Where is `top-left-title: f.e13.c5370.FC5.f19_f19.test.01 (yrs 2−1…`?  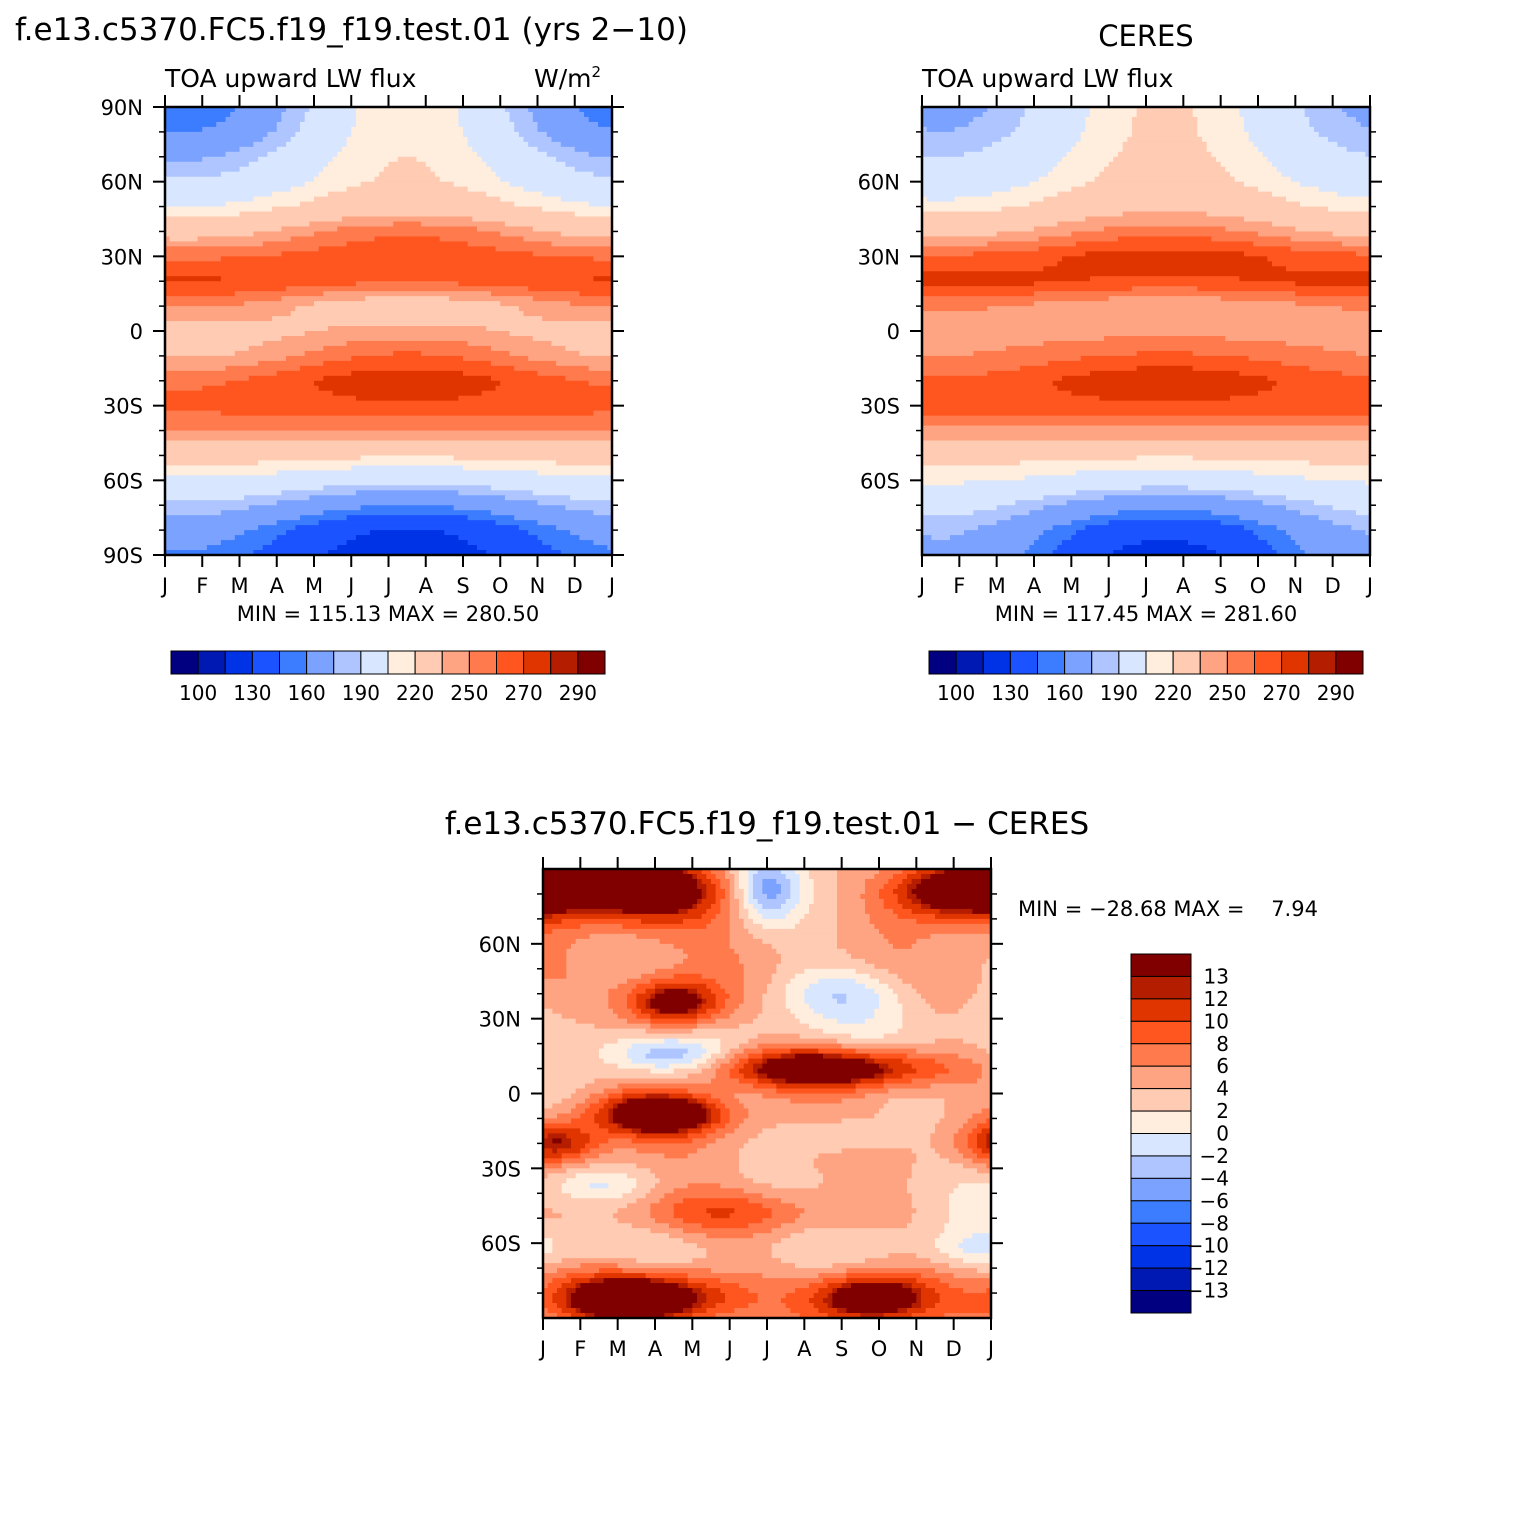 top-left-title: f.e13.c5370.FC5.f19_f19.test.01 (yrs 2−1… is located at coordinates (351, 30).